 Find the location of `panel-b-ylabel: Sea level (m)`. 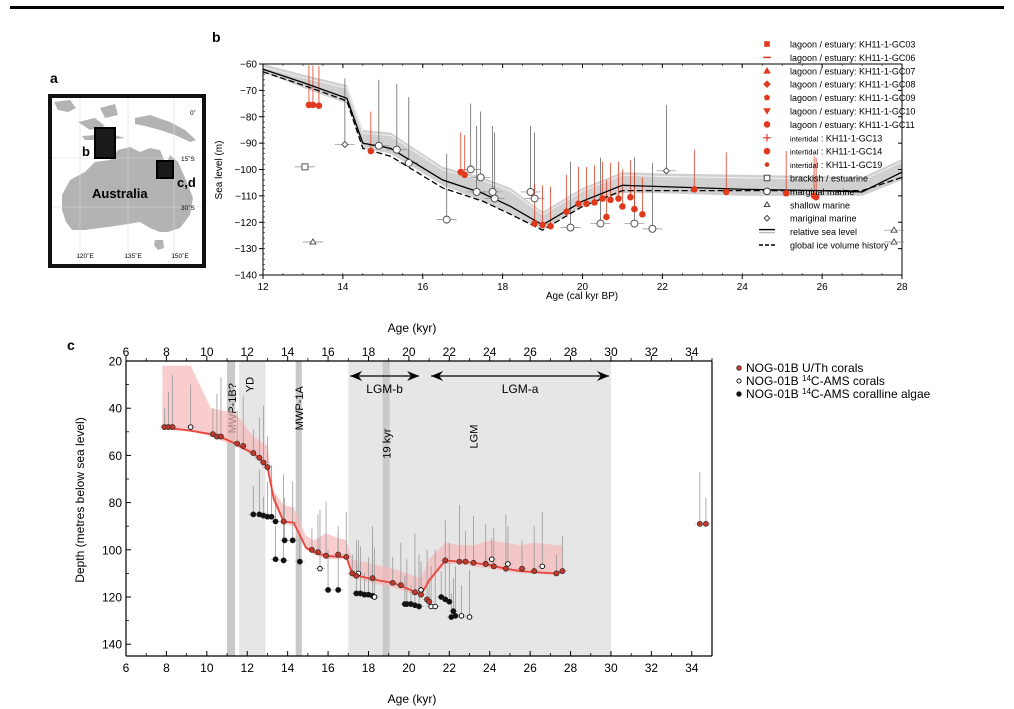

panel-b-ylabel: Sea level (m) is located at coordinates (219, 170).